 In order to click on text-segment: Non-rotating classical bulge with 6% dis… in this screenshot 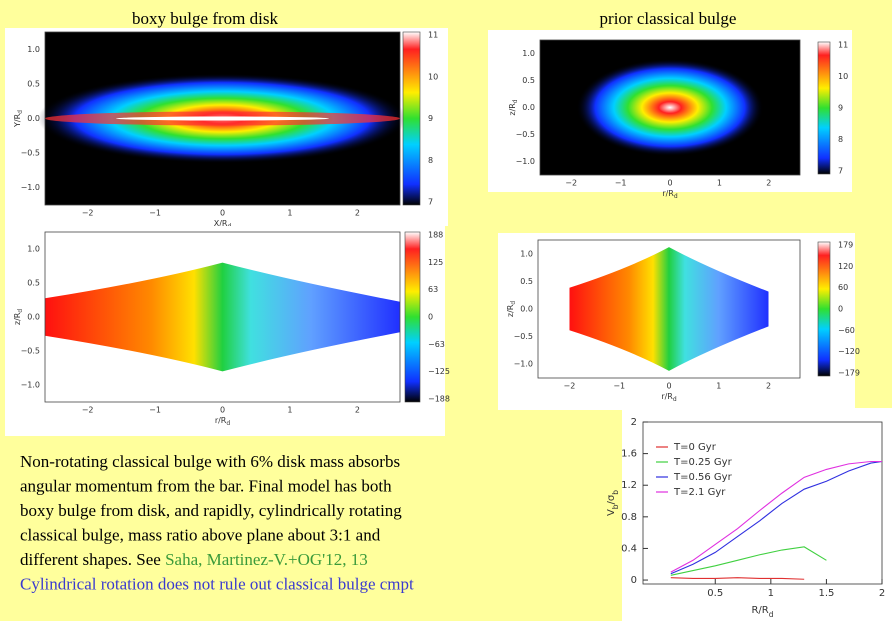, I will do `click(210, 461)`.